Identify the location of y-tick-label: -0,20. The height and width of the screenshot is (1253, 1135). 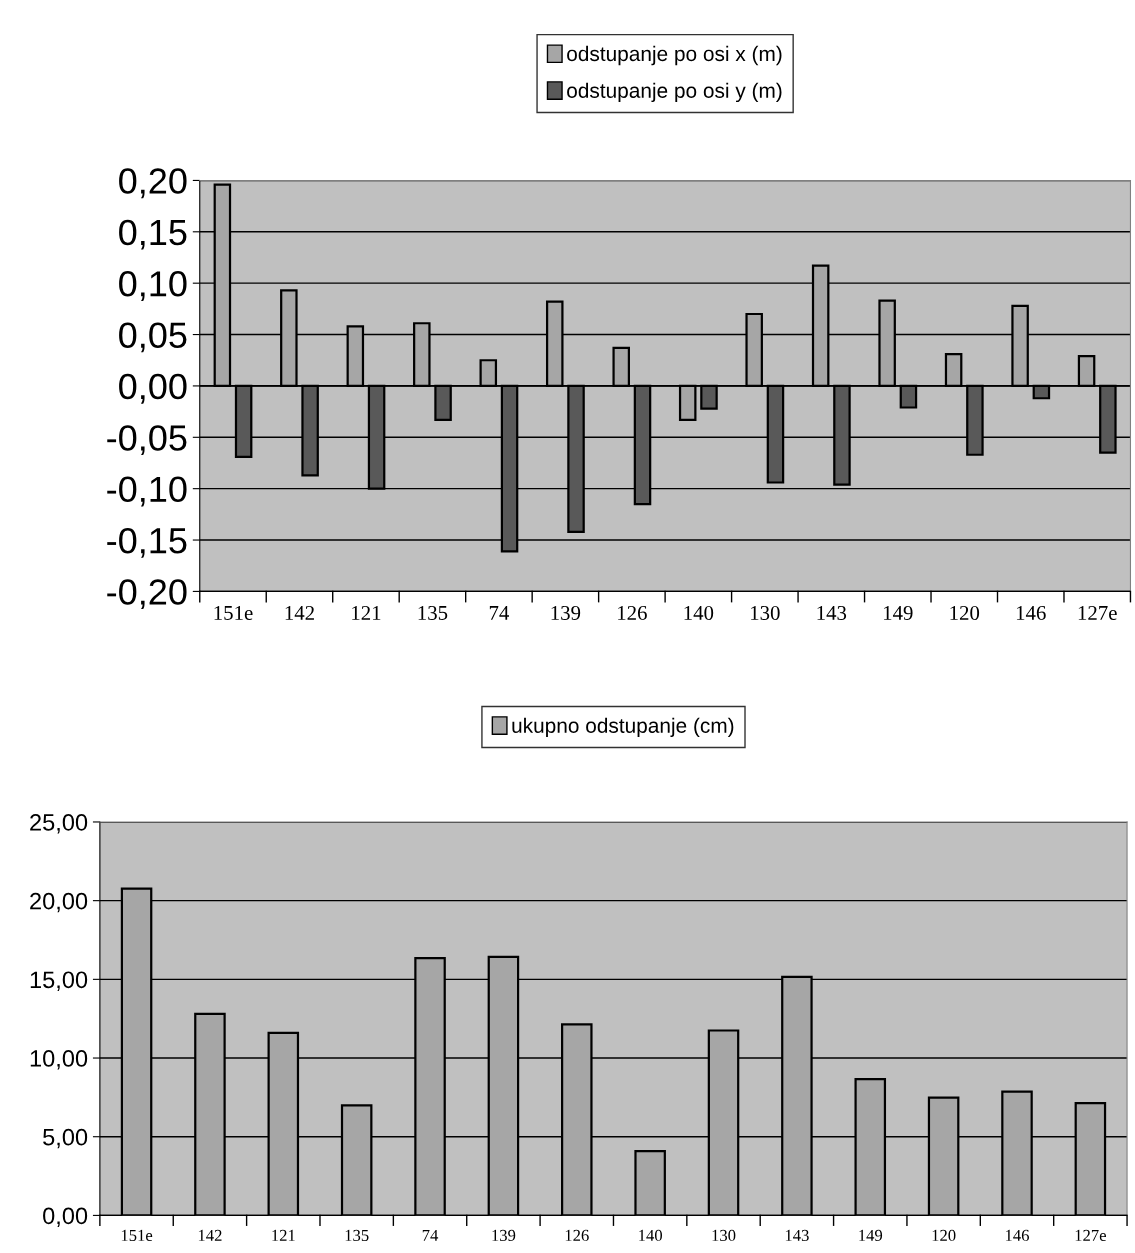
(147, 594).